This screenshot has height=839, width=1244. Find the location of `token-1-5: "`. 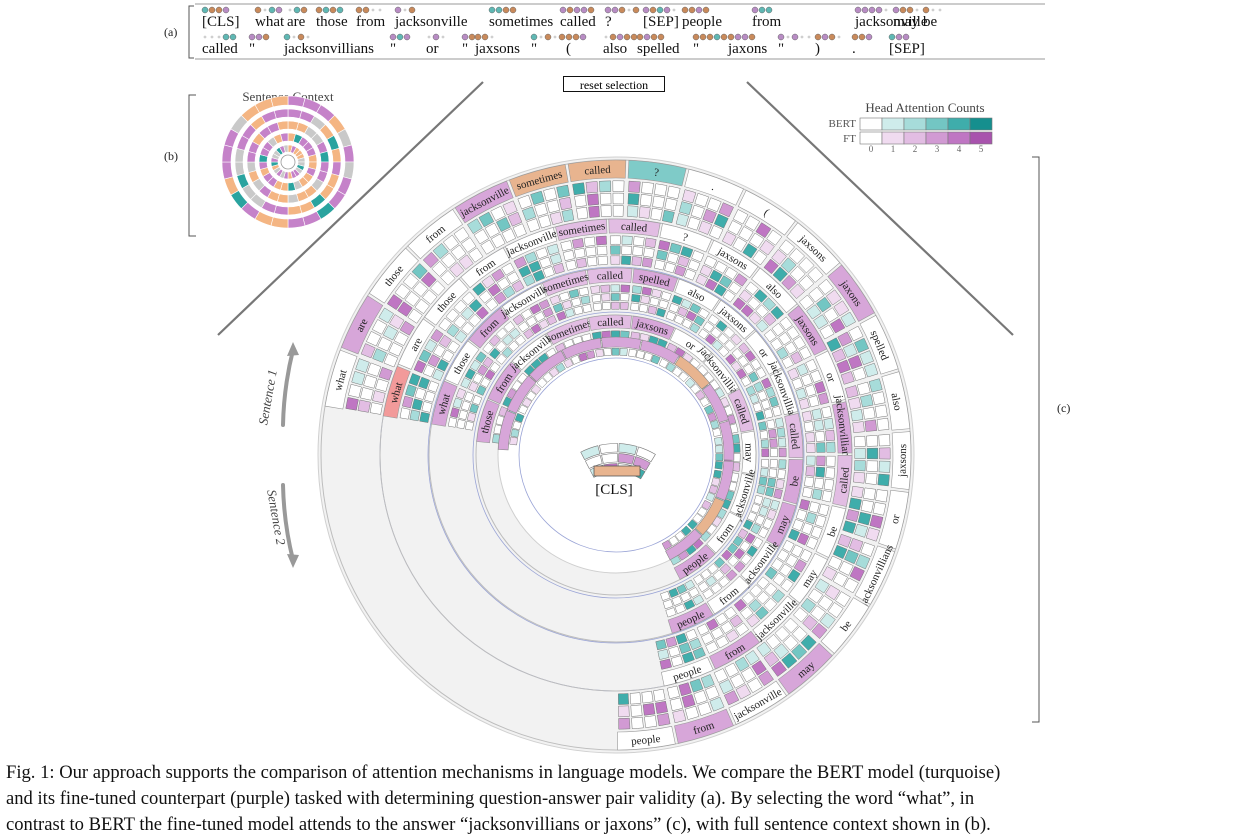

token-1-5: " is located at coordinates (465, 49).